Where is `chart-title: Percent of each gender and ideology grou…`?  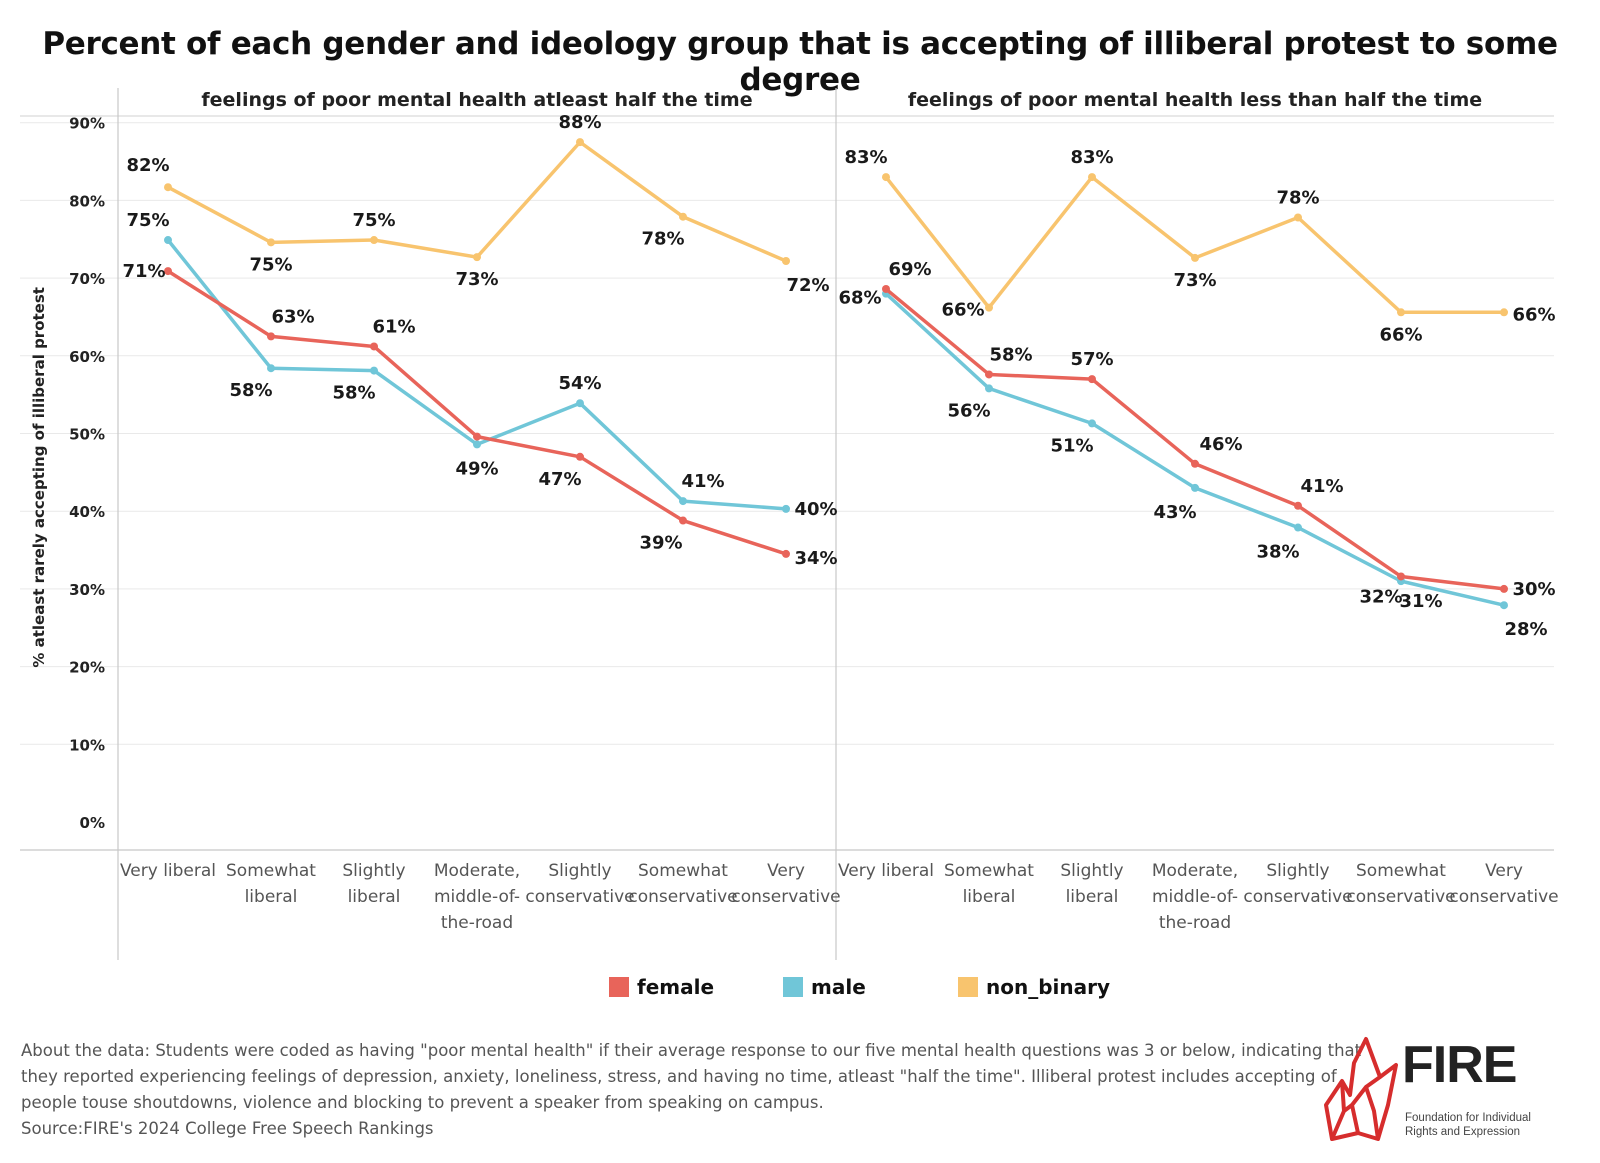 chart-title: Percent of each gender and ideology grou… is located at coordinates (800, 62).